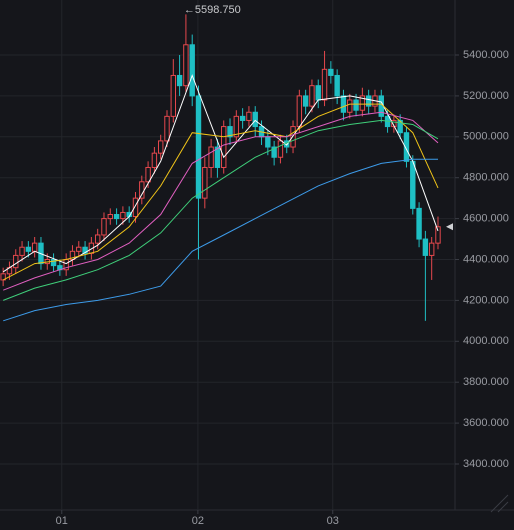  I want to click on last-price-marker, so click(449, 227).